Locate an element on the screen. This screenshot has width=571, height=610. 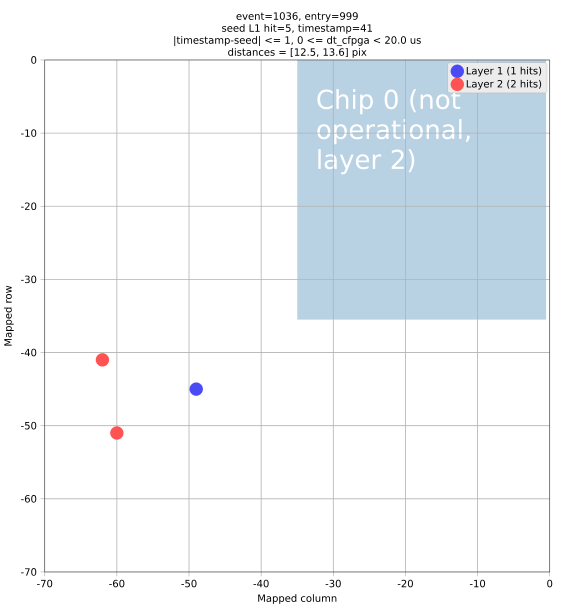
x-tick-label: 0 is located at coordinates (549, 584).